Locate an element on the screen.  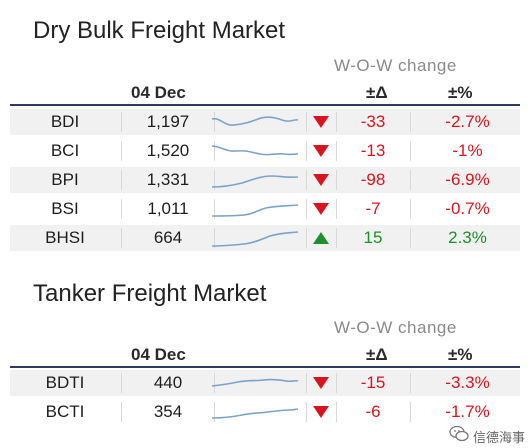
change-value: -6 is located at coordinates (373, 411).